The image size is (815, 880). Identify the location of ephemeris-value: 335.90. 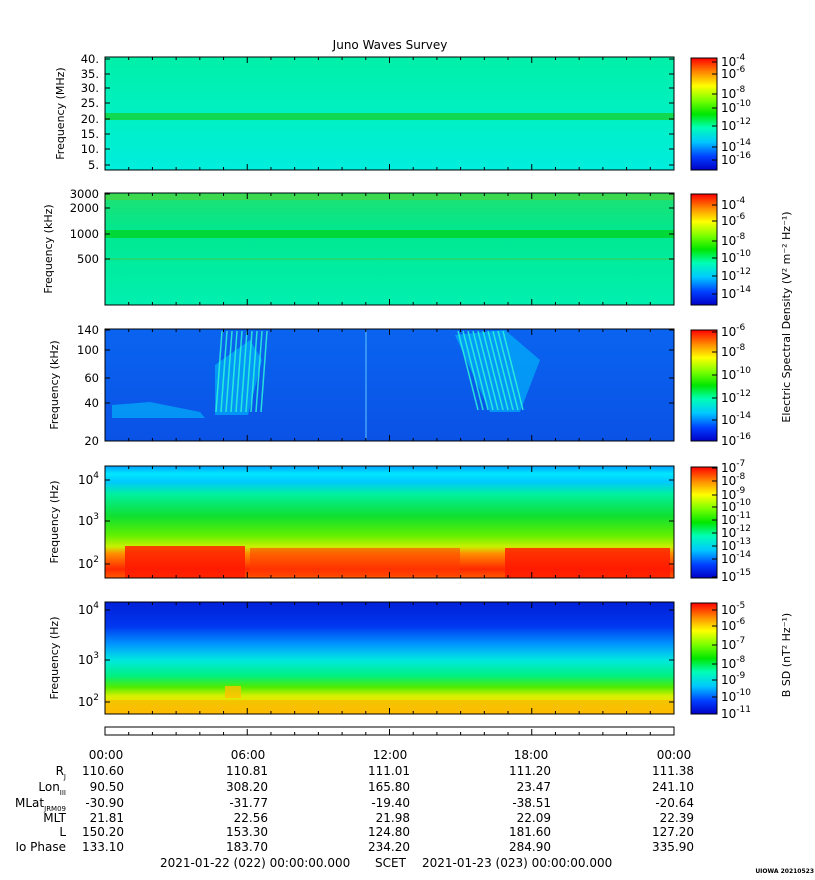
(673, 847).